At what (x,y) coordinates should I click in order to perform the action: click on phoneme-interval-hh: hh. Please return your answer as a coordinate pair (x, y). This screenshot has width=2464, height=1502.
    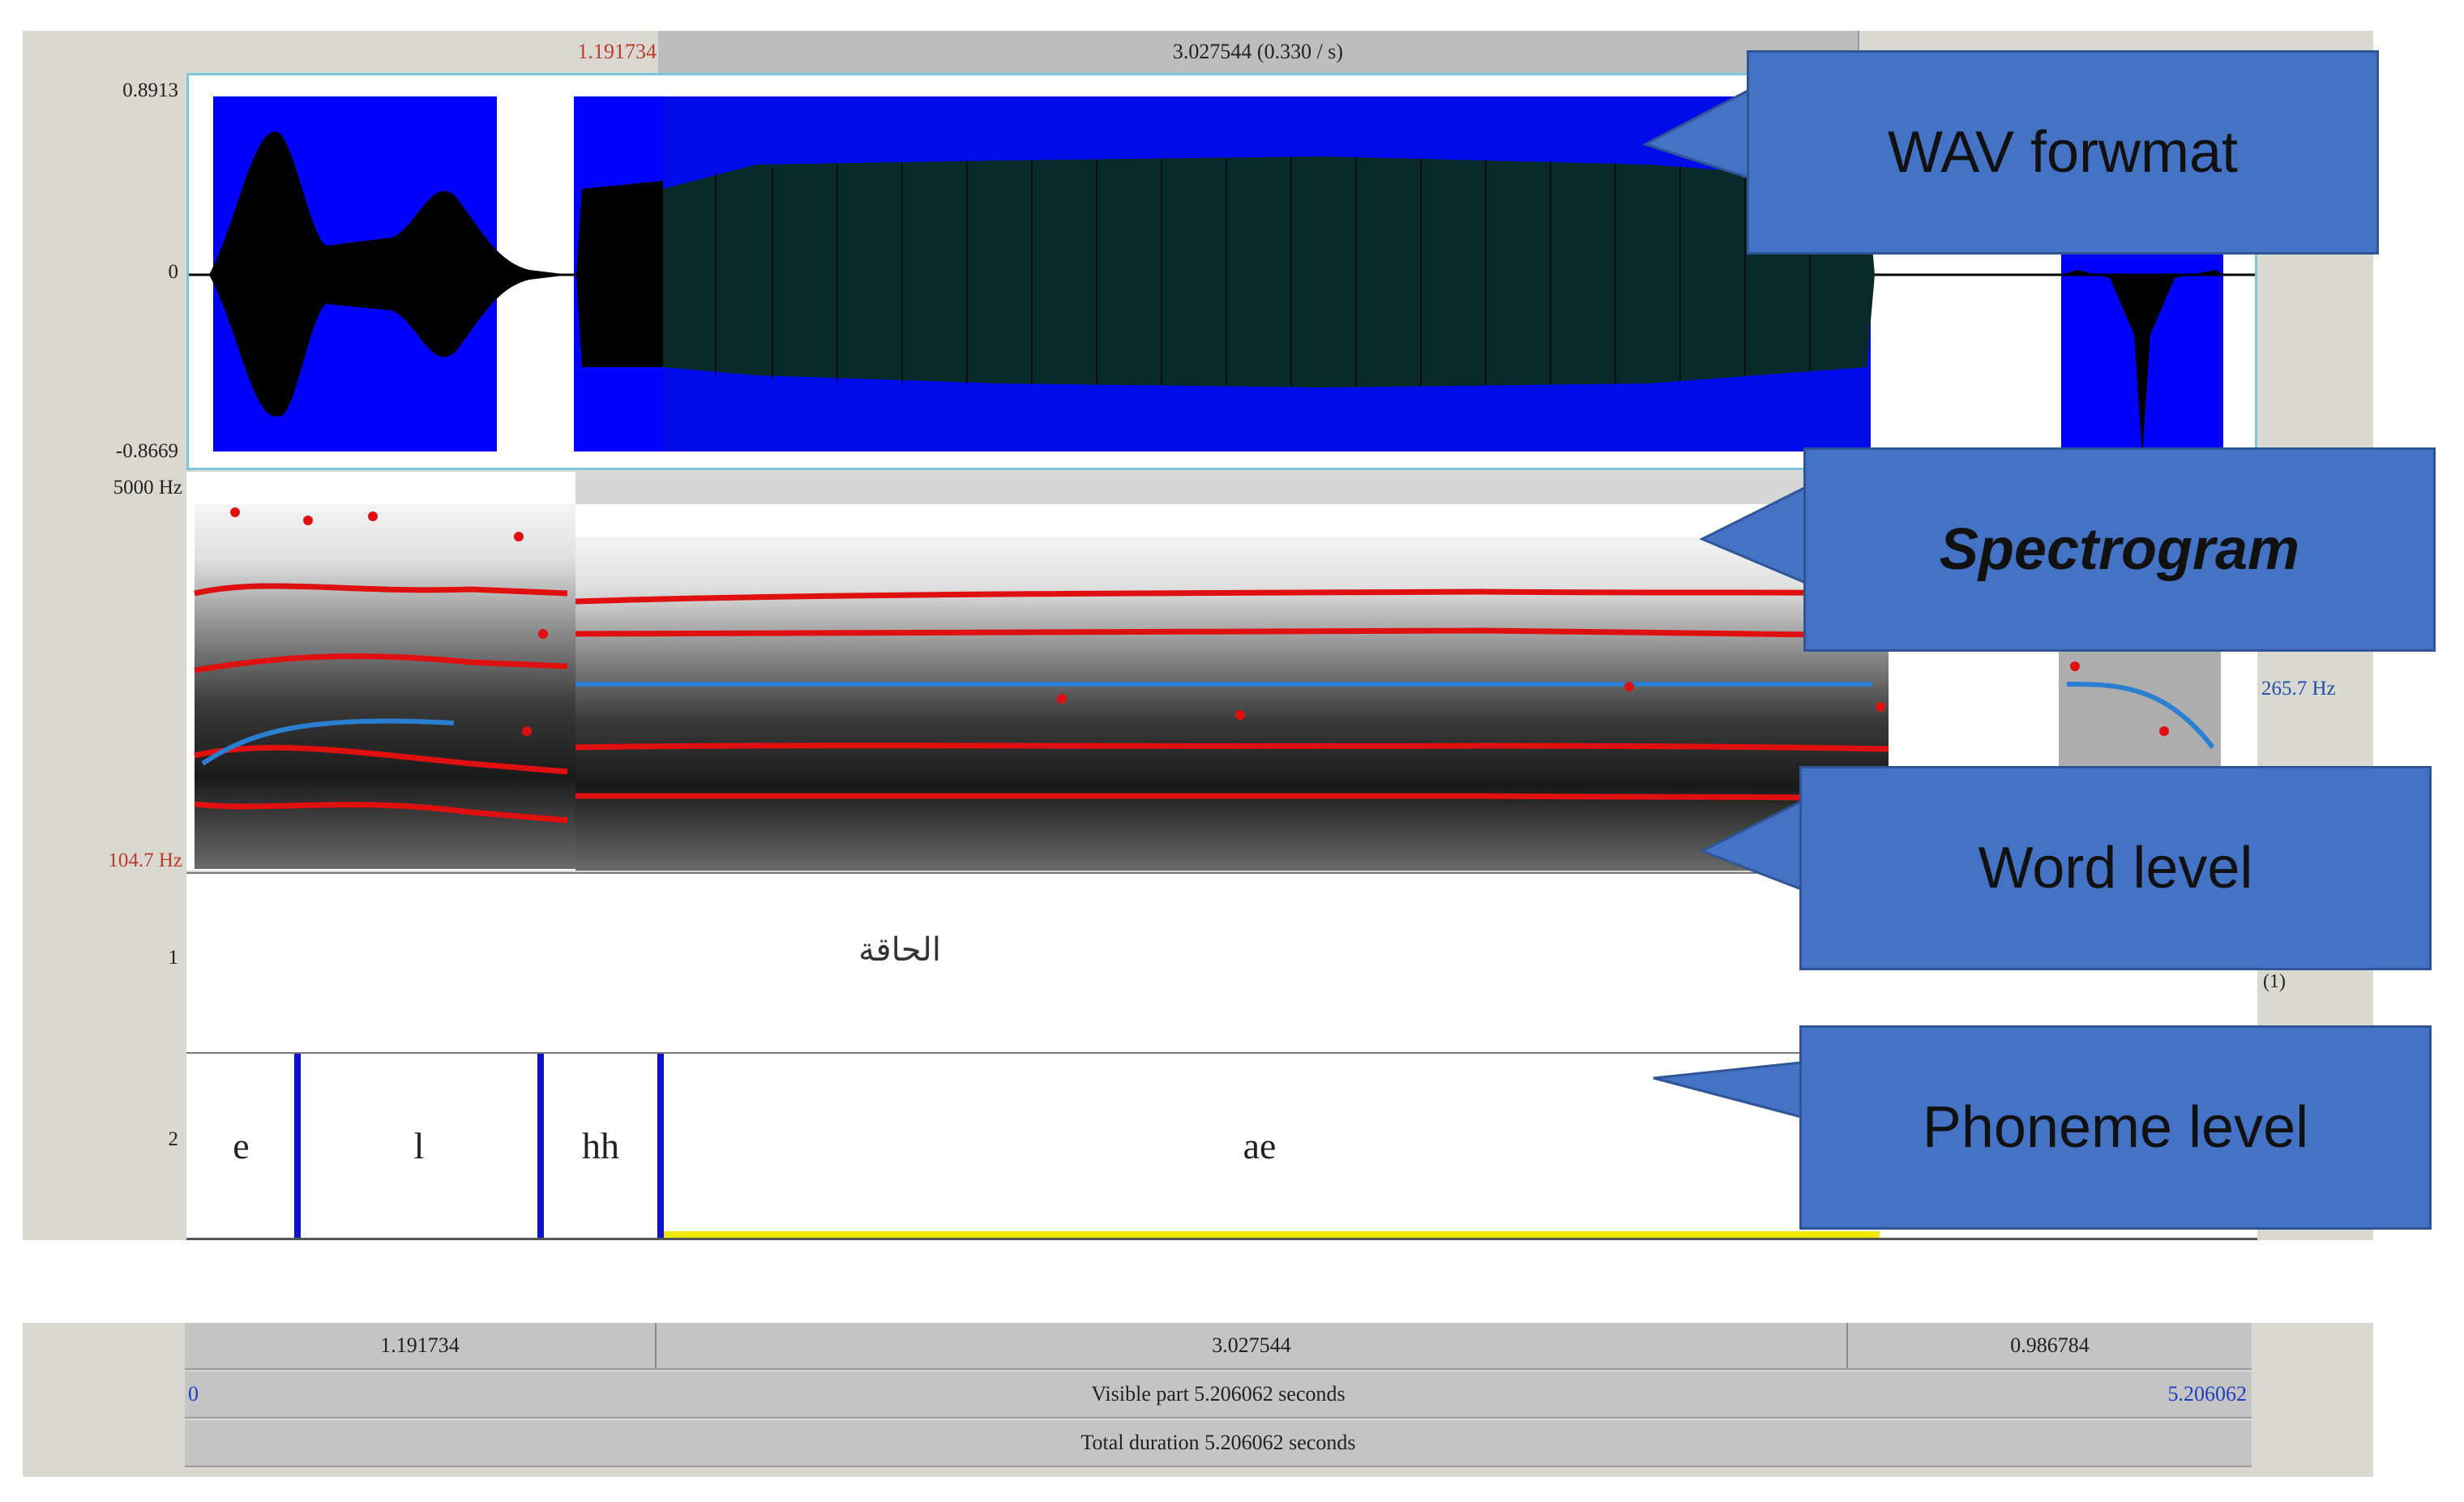
    Looking at the image, I should click on (600, 1145).